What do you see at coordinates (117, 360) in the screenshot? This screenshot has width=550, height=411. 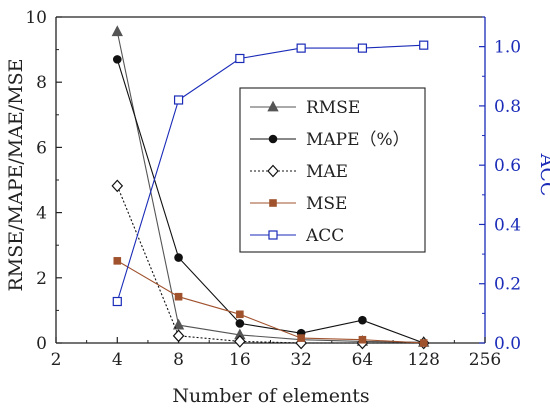 I see `x-tick-label: 4` at bounding box center [117, 360].